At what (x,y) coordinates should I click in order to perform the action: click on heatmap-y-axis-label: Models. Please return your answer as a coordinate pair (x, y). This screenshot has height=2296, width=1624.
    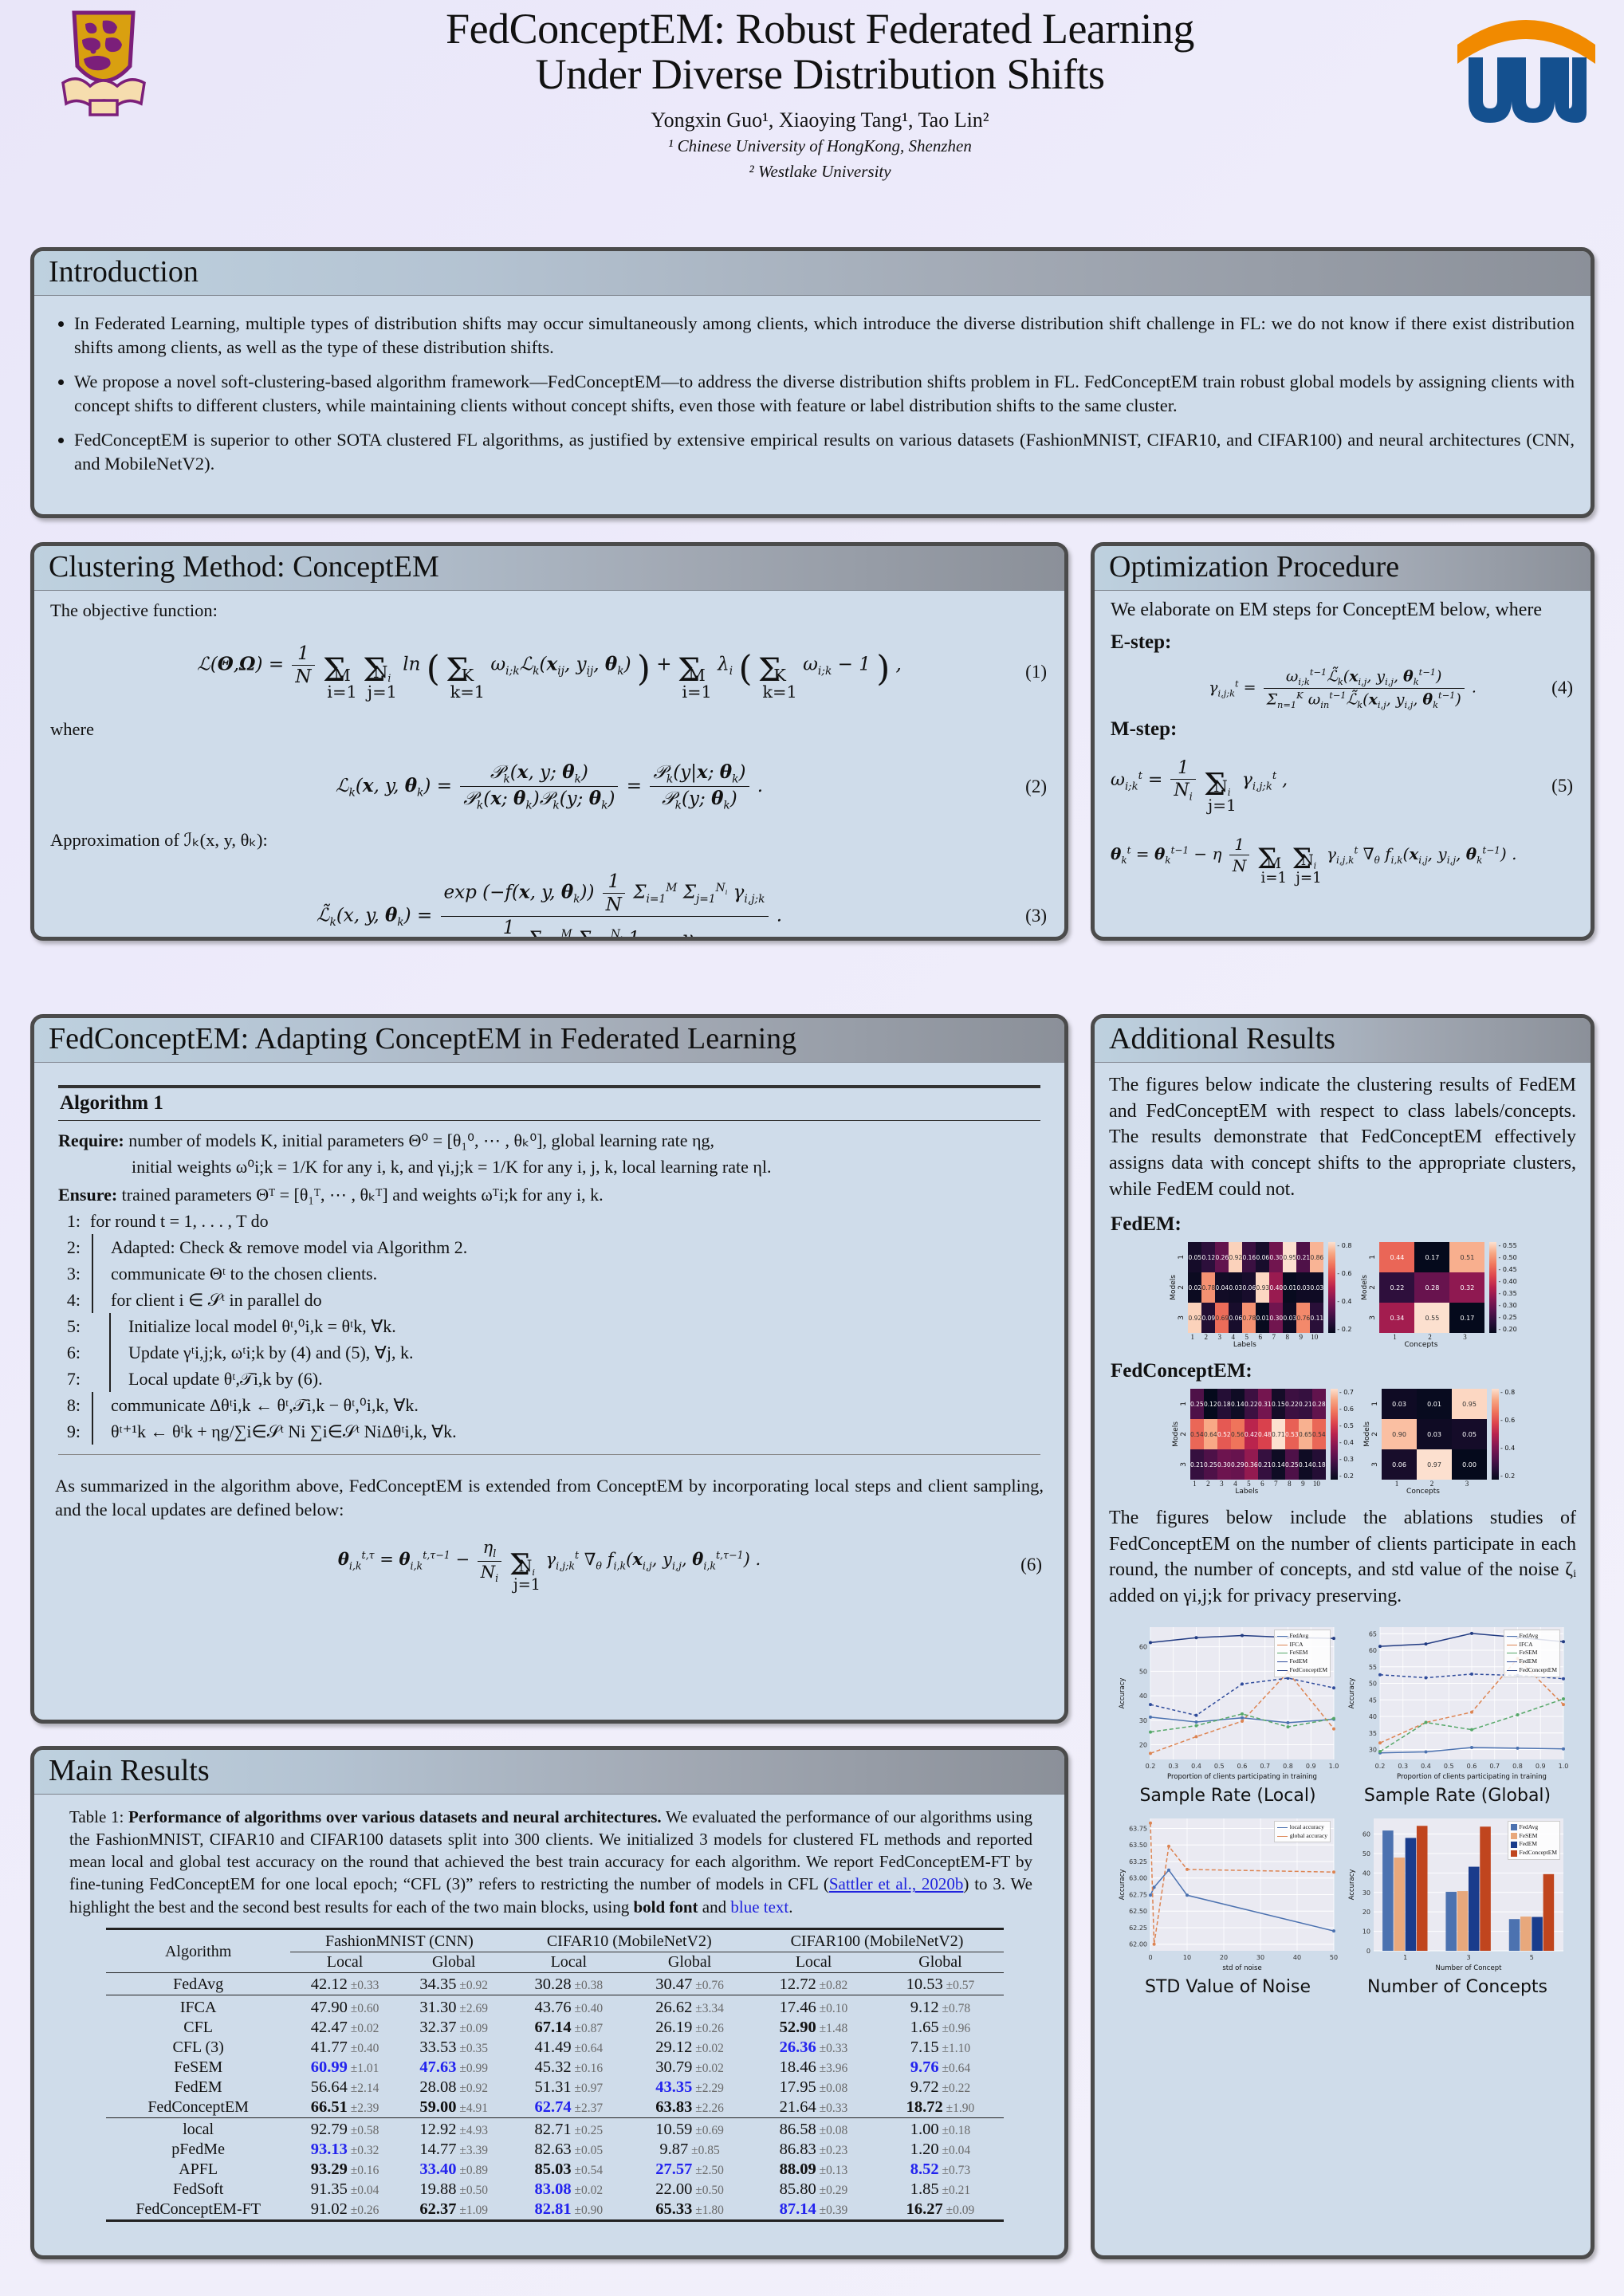
    Looking at the image, I should click on (1176, 1434).